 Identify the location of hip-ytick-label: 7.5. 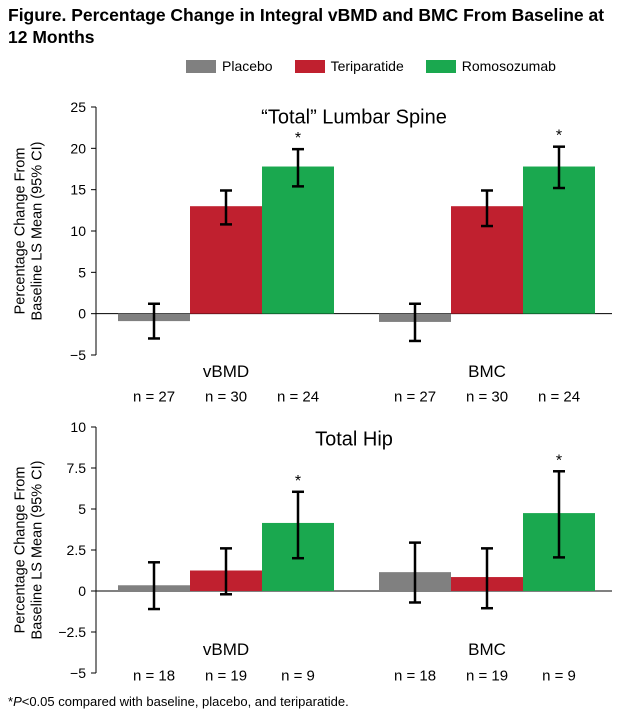
(77, 468).